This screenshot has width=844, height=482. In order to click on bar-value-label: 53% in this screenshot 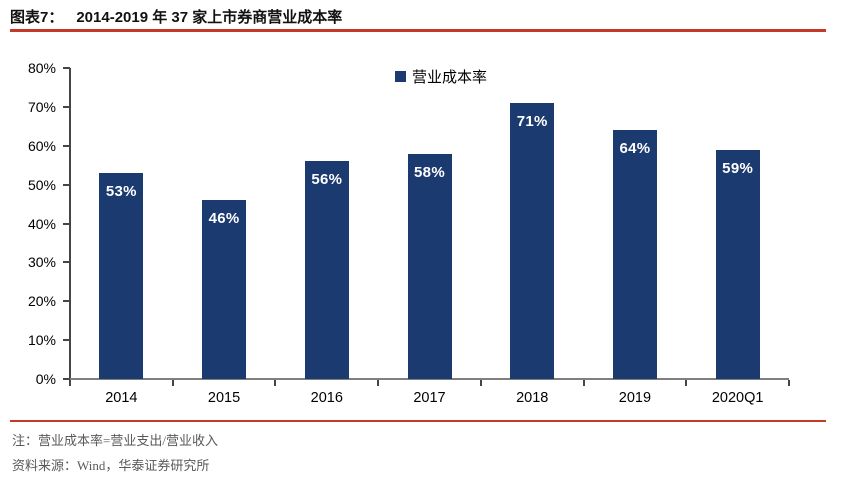, I will do `click(121, 191)`.